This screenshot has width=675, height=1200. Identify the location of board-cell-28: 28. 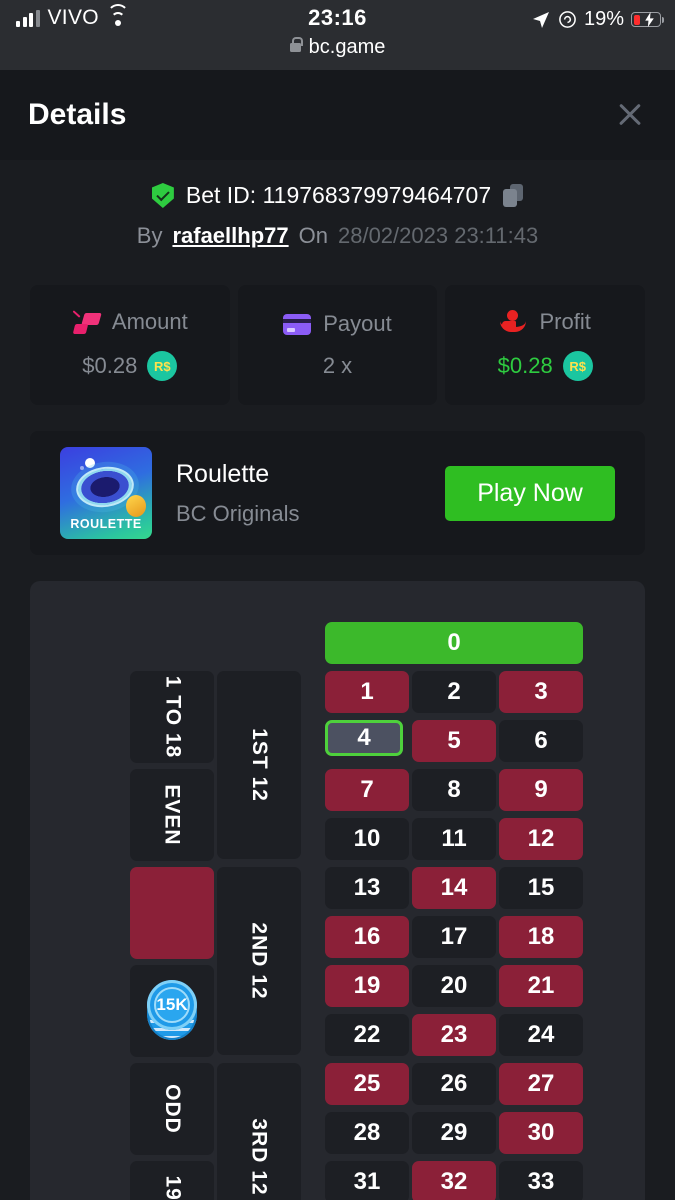
(367, 1133).